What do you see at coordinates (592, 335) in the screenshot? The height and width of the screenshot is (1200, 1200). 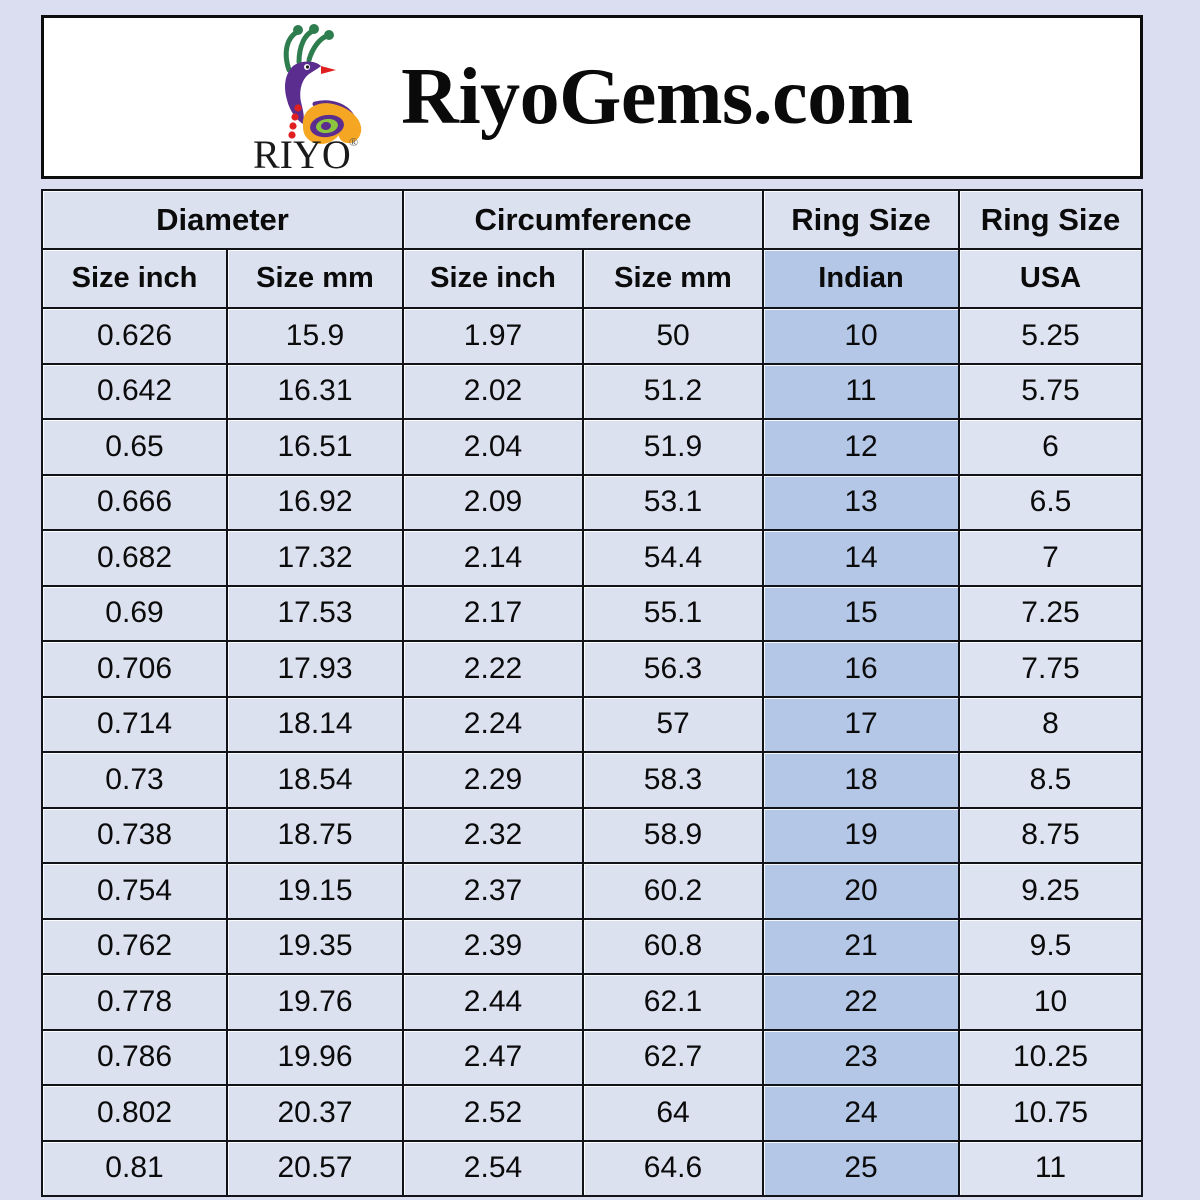 I see `table-row: 0.626 15.9 1.97 50 10 5.25` at bounding box center [592, 335].